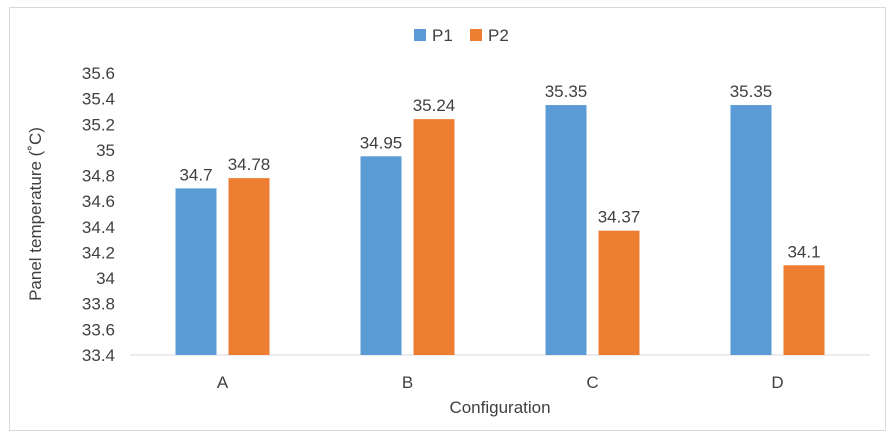 This screenshot has height=435, width=896. Describe the element at coordinates (35, 214) in the screenshot. I see `y-axis-title: Panel temperature (˚C)` at that location.